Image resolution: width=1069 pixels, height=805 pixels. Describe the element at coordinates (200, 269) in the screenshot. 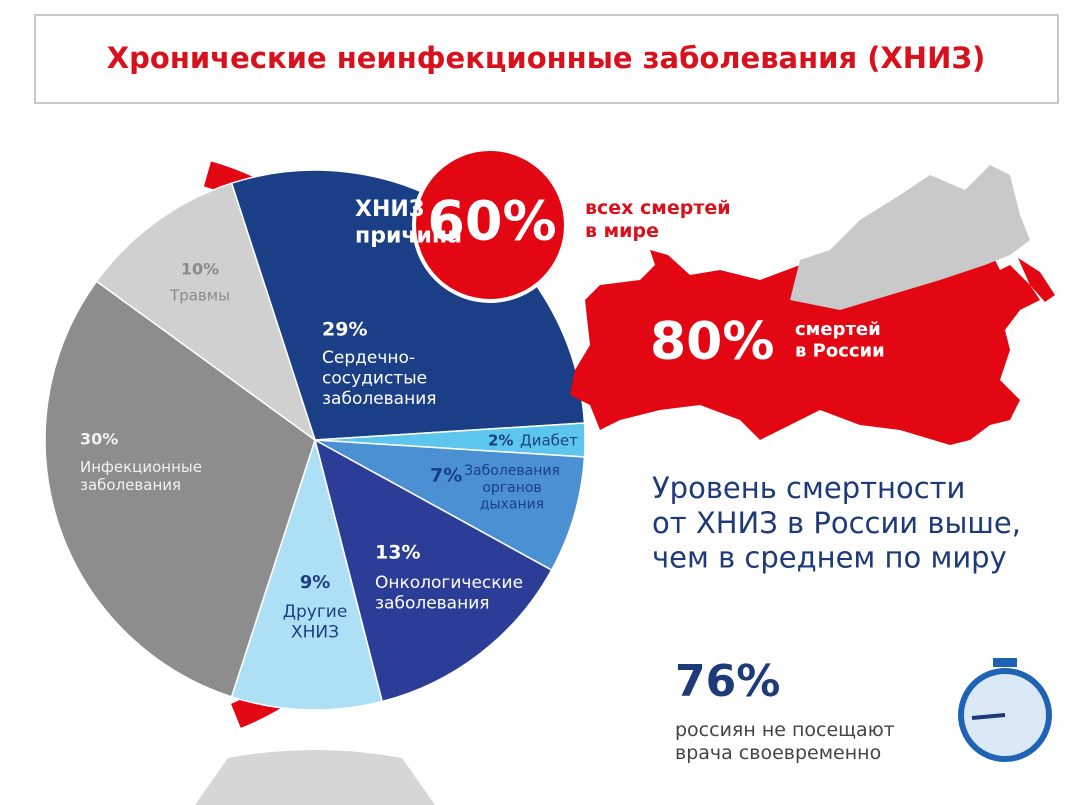

I see `value-label: 10%` at that location.